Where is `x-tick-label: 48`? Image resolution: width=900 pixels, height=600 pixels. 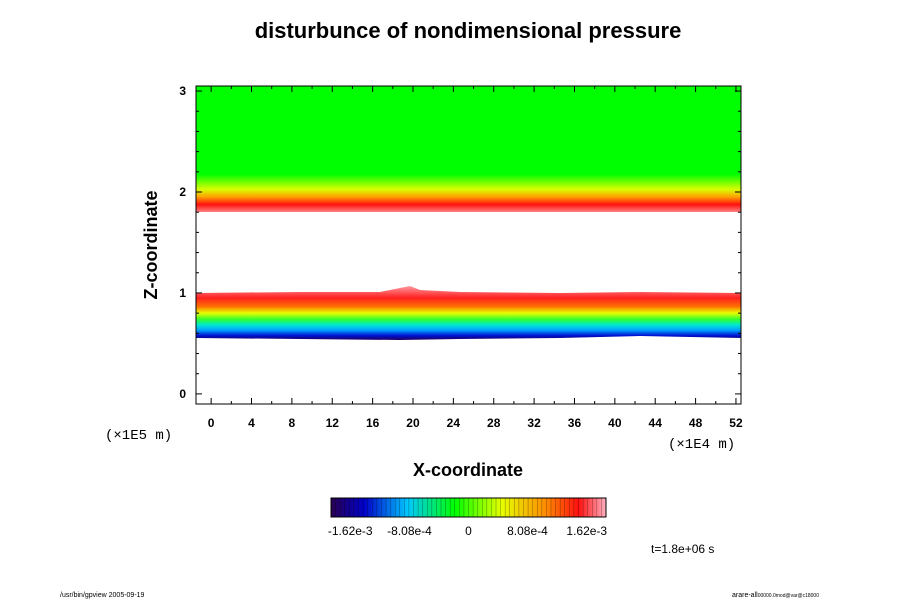 x-tick-label: 48 is located at coordinates (696, 423).